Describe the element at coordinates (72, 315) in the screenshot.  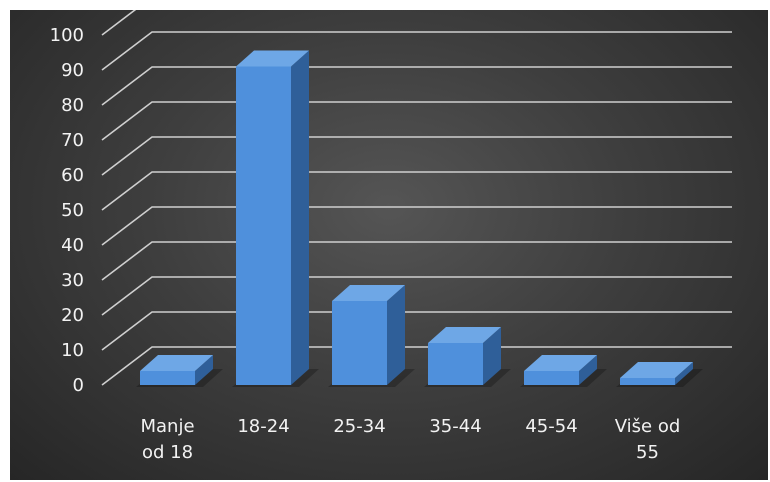
I see `y-tick-label: 20` at that location.